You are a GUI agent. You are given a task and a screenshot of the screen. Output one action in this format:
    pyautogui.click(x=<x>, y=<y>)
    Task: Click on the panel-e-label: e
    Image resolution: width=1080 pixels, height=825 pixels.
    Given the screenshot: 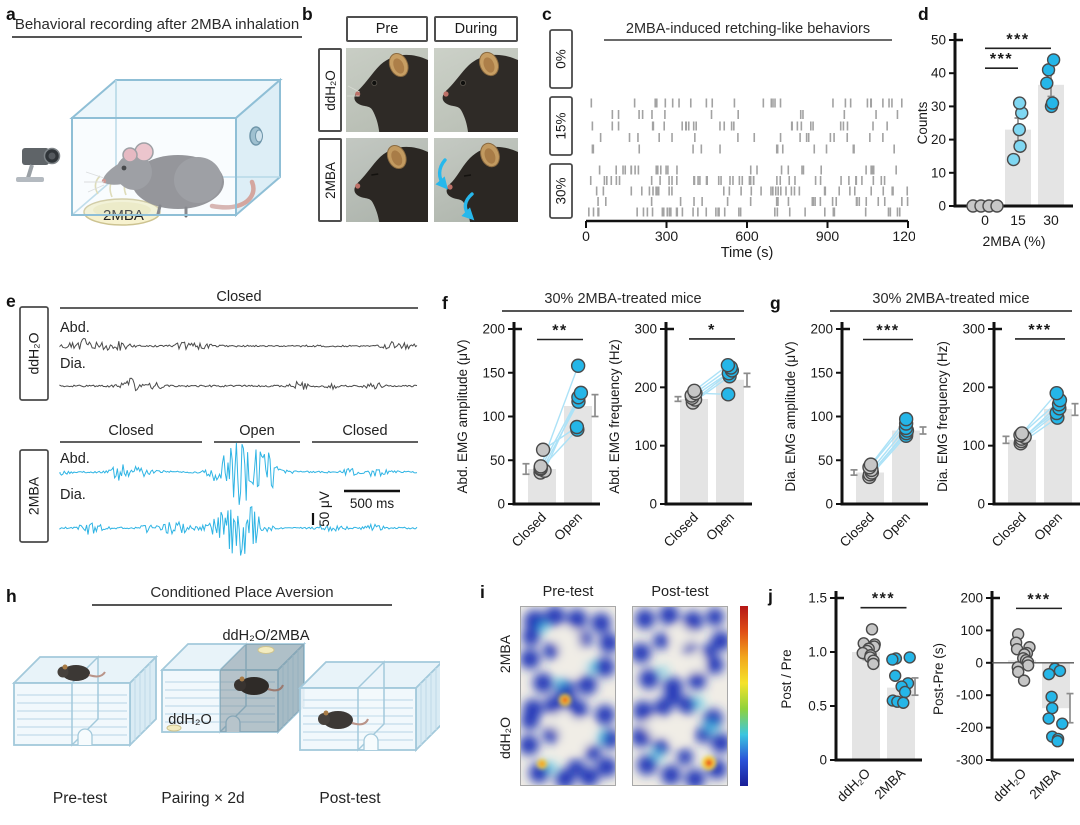 What is the action you would take?
    pyautogui.click(x=11, y=301)
    